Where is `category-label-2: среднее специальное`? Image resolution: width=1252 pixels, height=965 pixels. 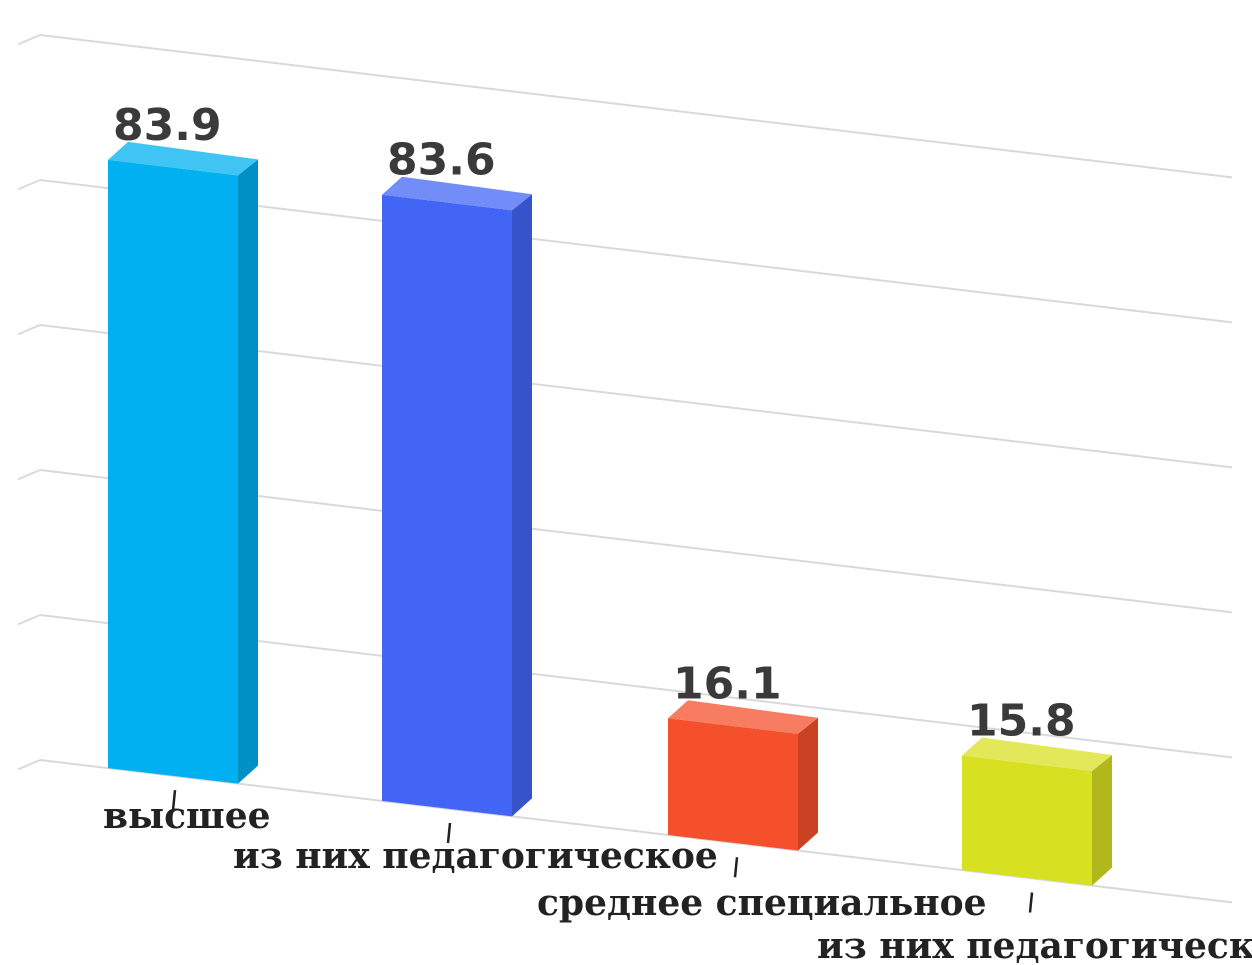
category-label-2: среднее специальное is located at coordinates (762, 903).